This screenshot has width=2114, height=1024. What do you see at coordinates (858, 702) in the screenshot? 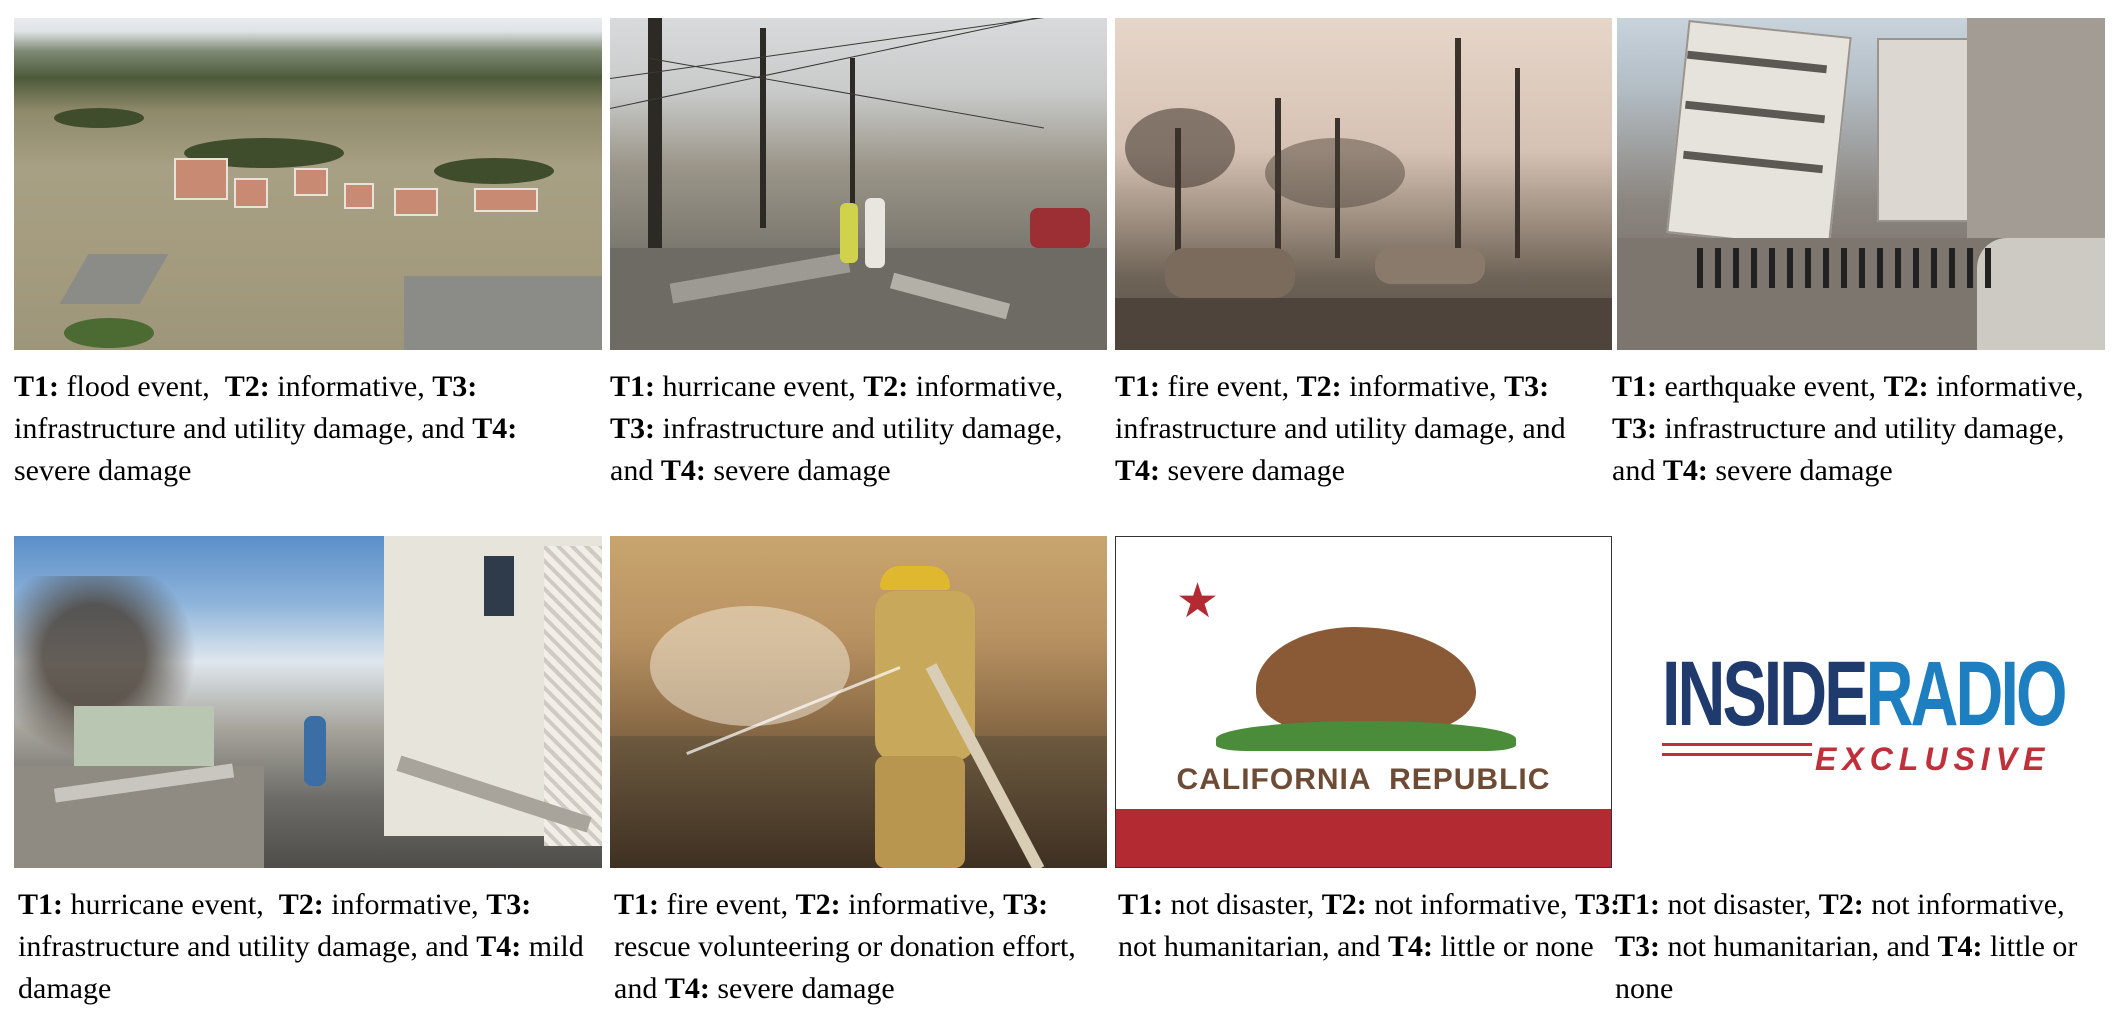
I see `firefighter-photo` at bounding box center [858, 702].